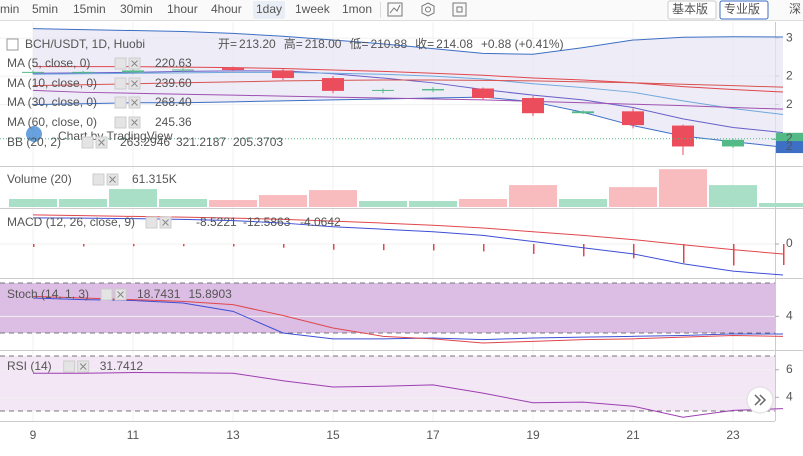  Describe the element at coordinates (293, 43) in the screenshot. I see `quote-label: 高=` at that location.